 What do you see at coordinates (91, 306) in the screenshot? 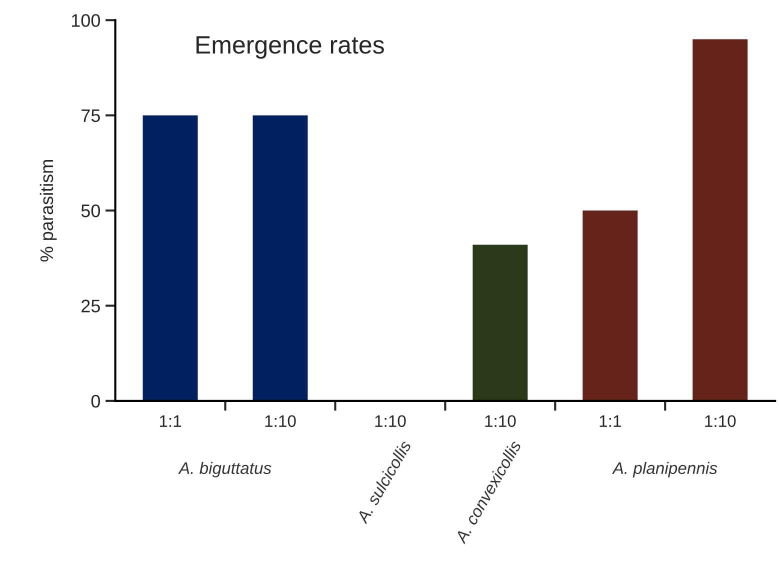
I see `y-tick-label: 25` at bounding box center [91, 306].